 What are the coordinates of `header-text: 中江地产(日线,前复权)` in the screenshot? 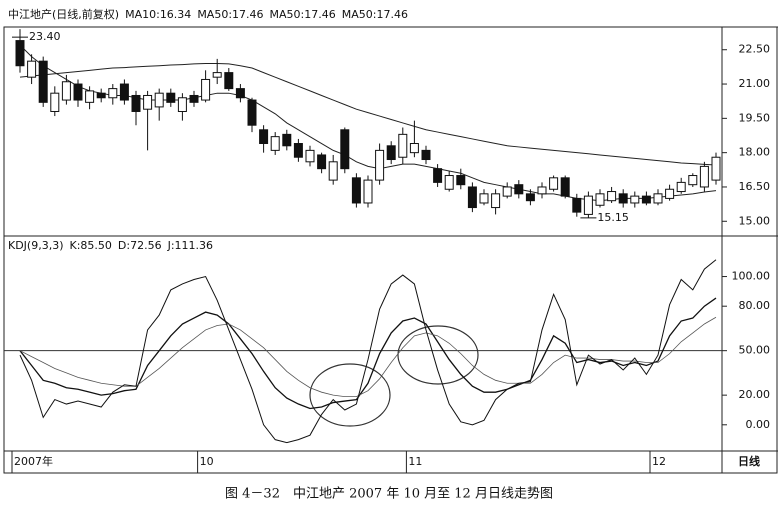 It's located at (63, 14).